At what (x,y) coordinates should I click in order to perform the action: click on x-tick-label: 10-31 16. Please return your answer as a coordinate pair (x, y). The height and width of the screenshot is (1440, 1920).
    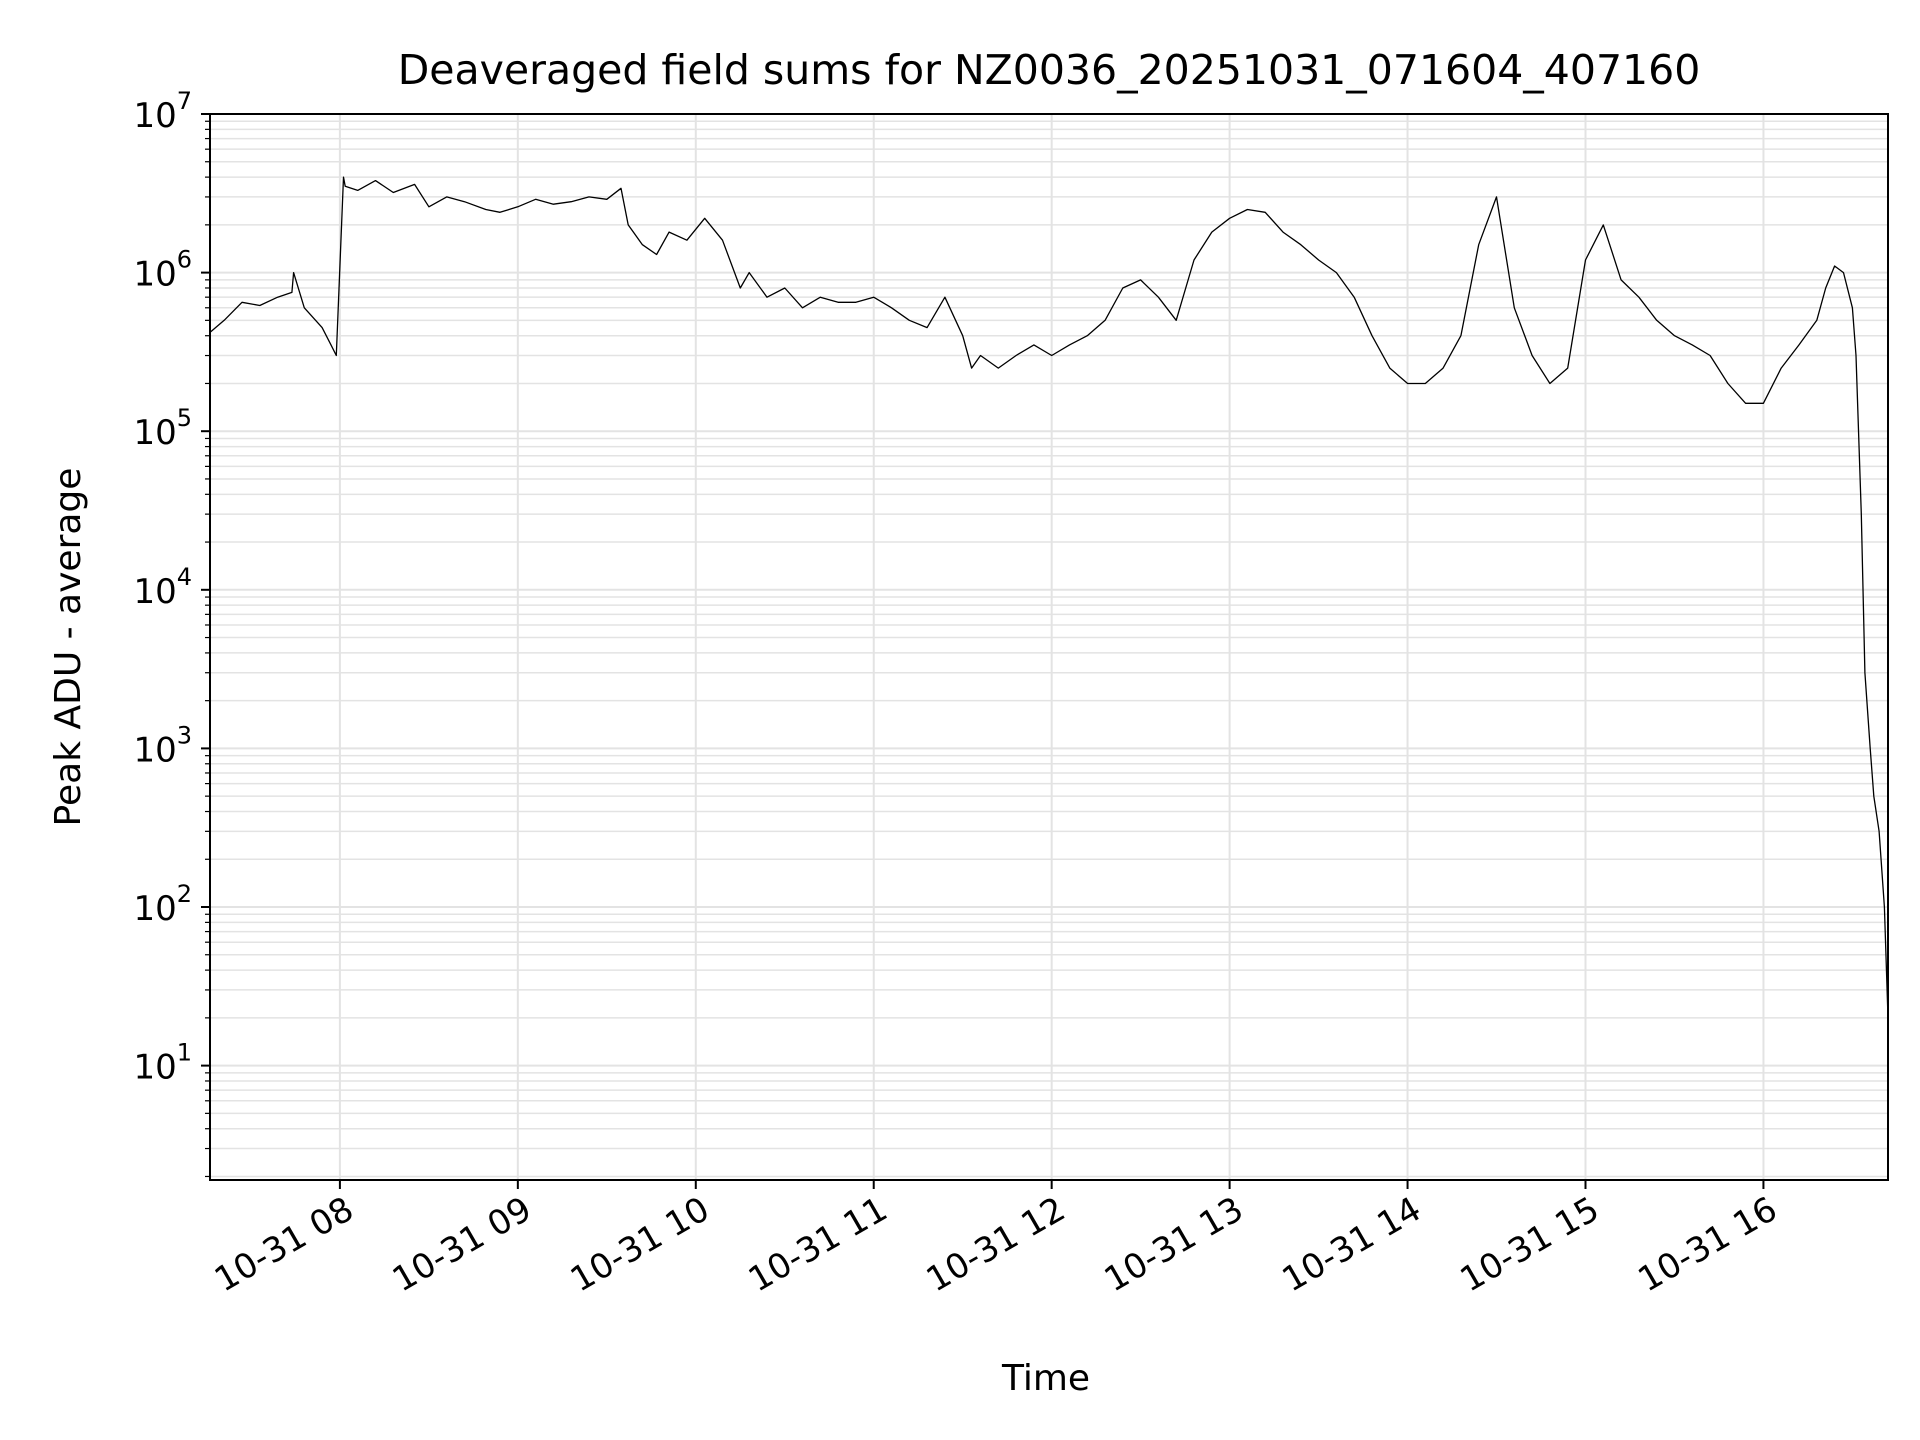
    Looking at the image, I should click on (1708, 1244).